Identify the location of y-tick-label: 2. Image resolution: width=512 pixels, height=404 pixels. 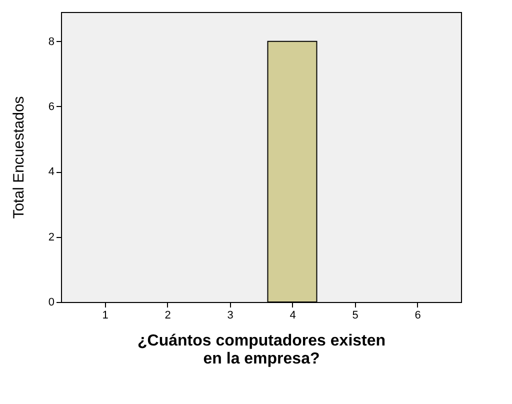
(51, 237).